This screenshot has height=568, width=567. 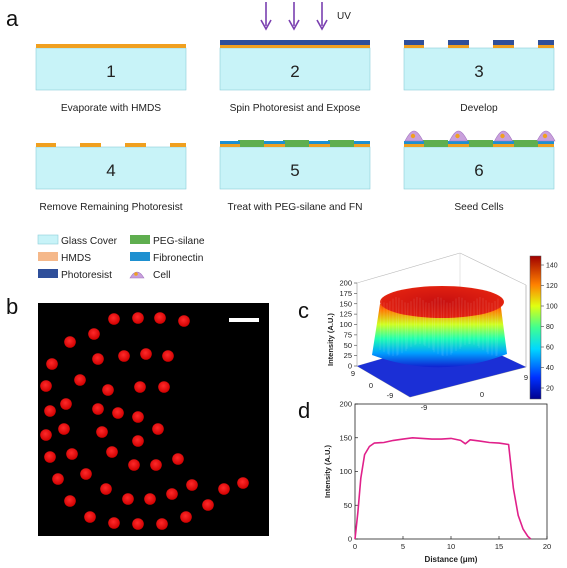 I want to click on step-number: 3, so click(x=478, y=71).